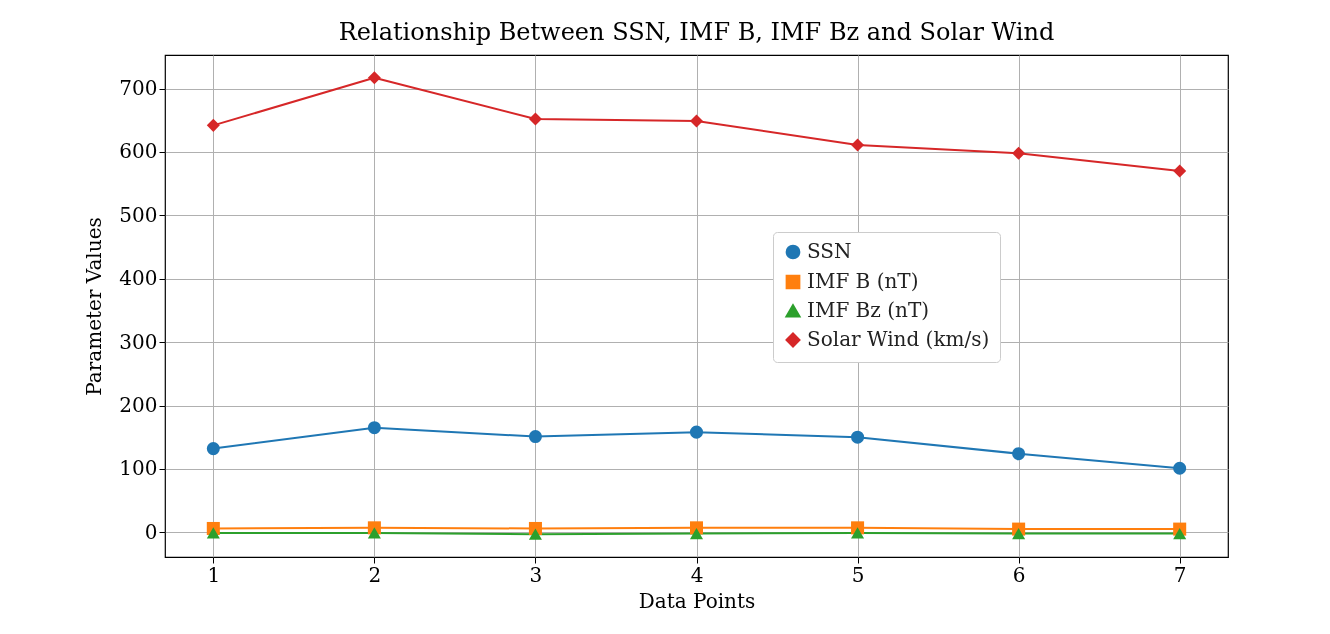 This screenshot has width=1330, height=634. What do you see at coordinates (1180, 574) in the screenshot?
I see `x-tick-label: 7` at bounding box center [1180, 574].